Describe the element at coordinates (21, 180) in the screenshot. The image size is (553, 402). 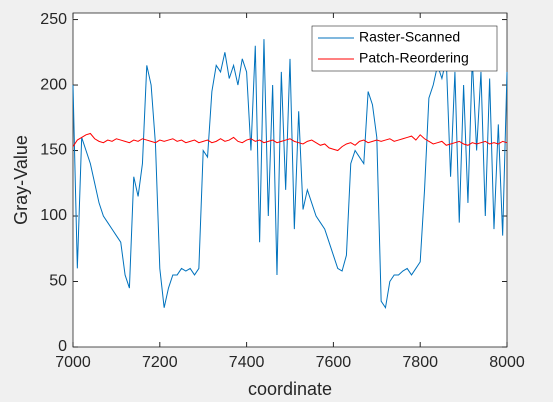
I see `y-axis-label: Gray-Value` at that location.